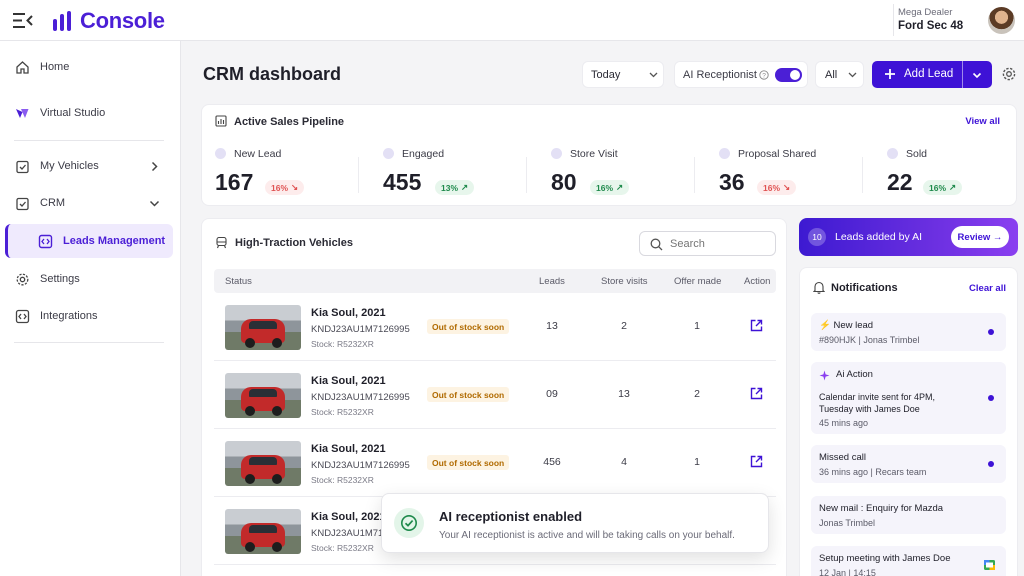  I want to click on status-badge: Out of stock soon, so click(468, 394).